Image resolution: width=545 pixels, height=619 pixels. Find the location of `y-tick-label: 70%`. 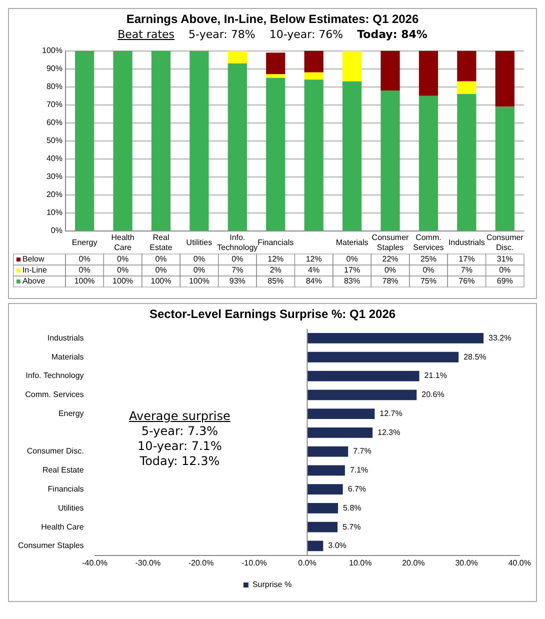

y-tick-label: 70% is located at coordinates (54, 105).